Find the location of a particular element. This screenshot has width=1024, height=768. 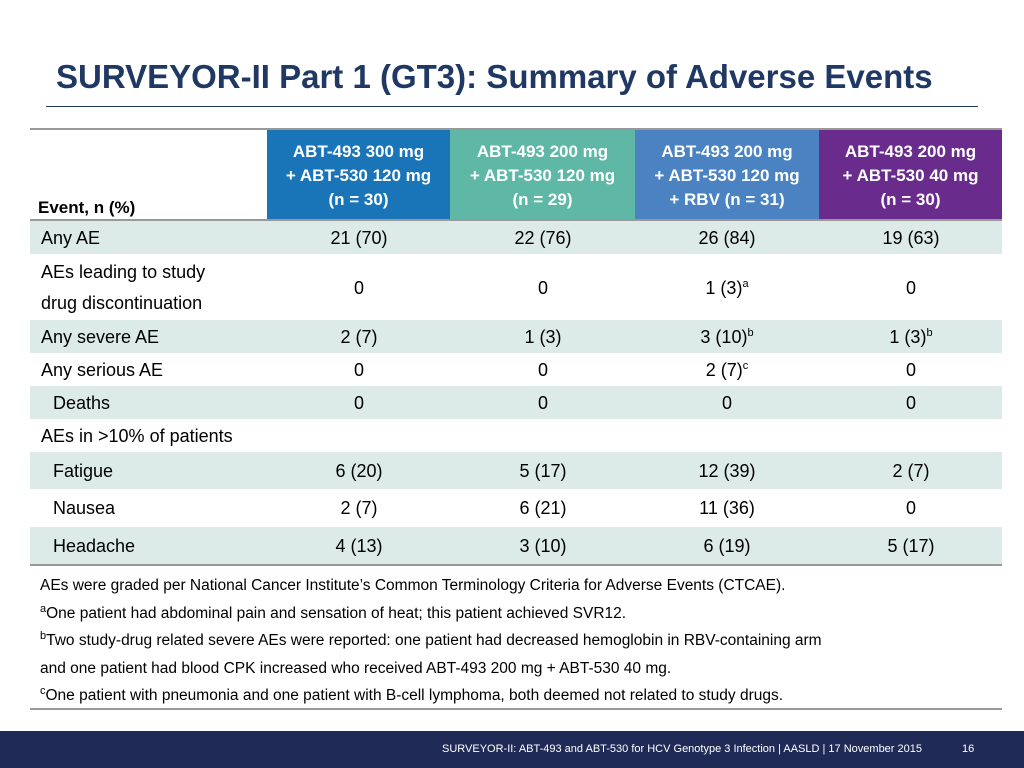

page-number: 16 is located at coordinates (968, 749).